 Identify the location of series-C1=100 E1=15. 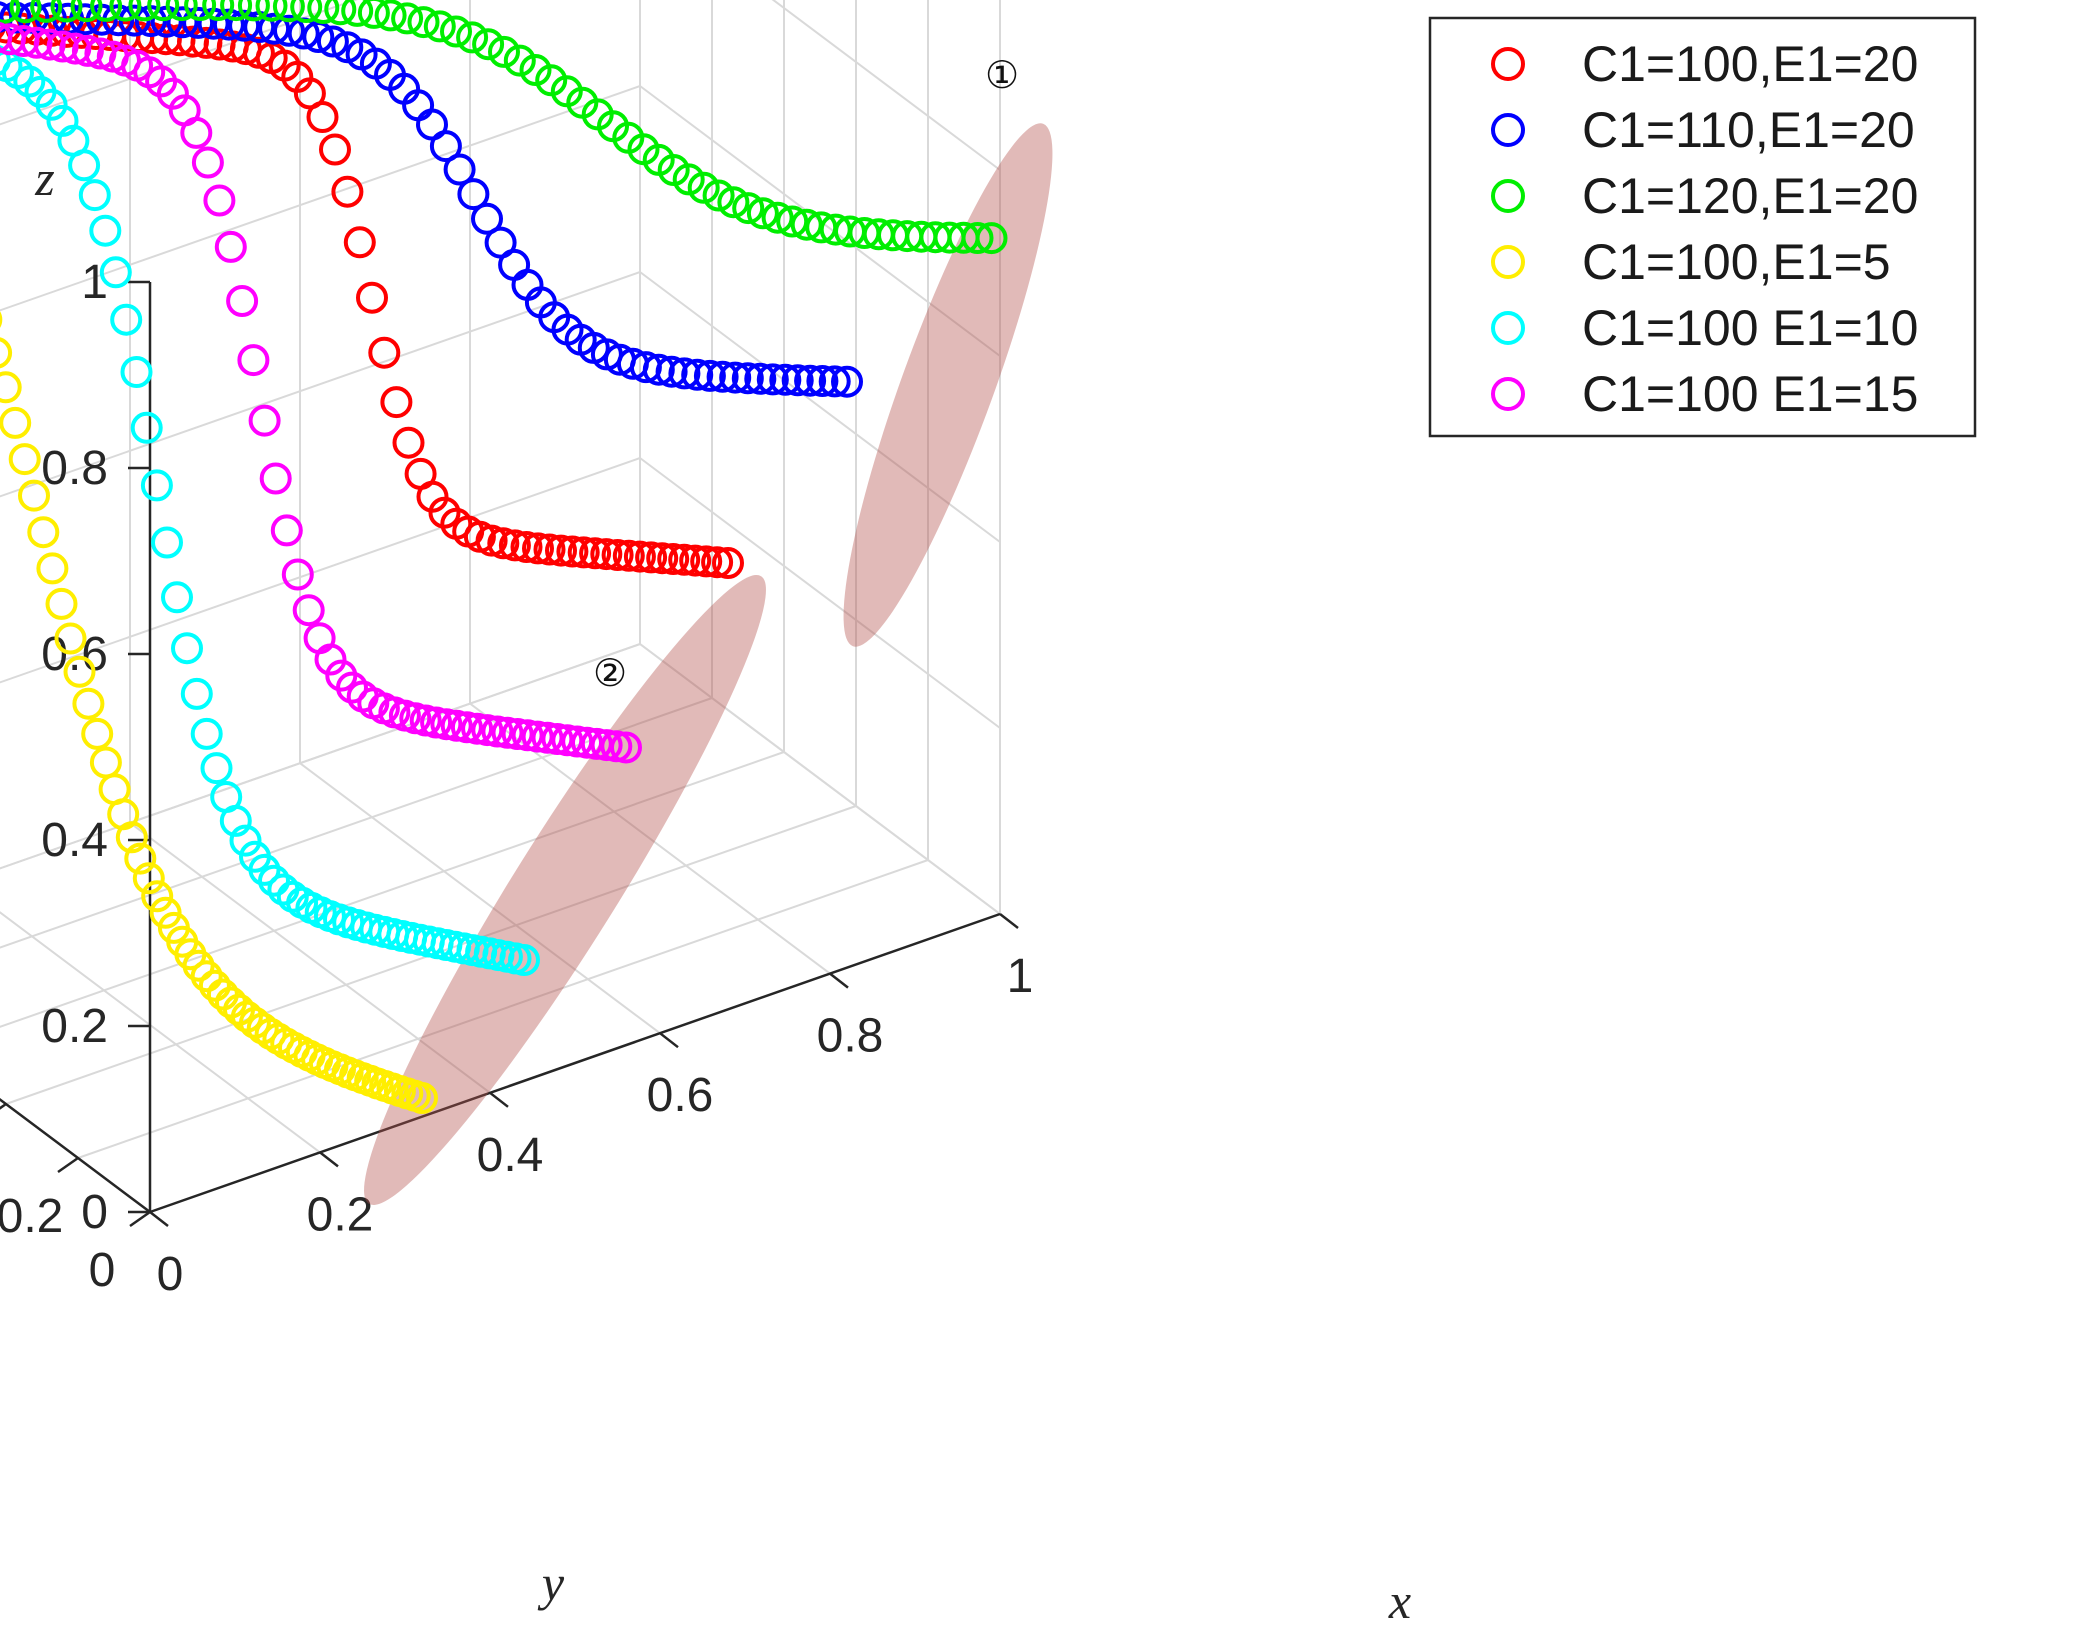
(321, 392).